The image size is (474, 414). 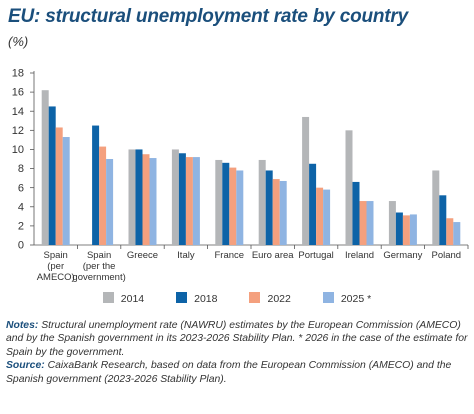 I want to click on legend-label: 2018, so click(x=206, y=299).